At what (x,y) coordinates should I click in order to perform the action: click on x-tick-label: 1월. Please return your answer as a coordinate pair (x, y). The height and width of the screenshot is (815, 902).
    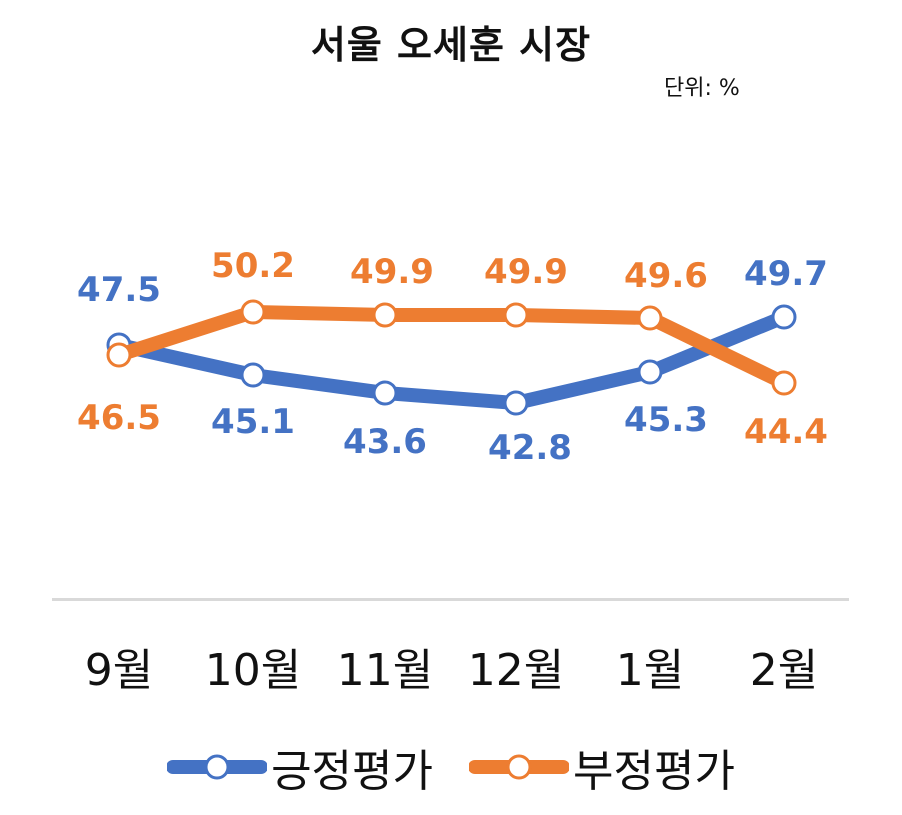
    Looking at the image, I should click on (650, 670).